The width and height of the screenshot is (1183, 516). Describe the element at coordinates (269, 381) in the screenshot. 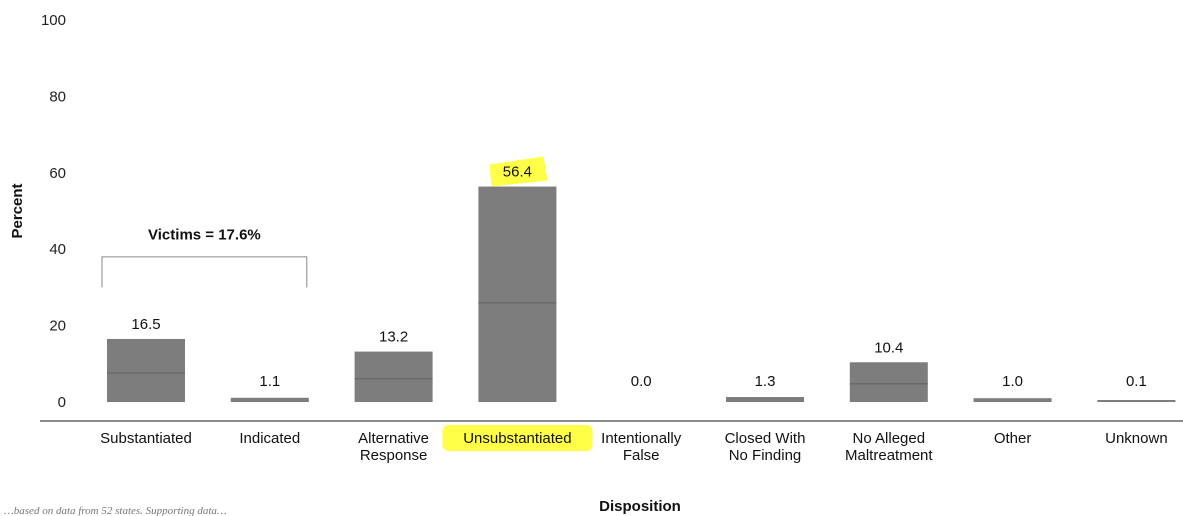

I see `value-label-indicated: 1.1` at that location.